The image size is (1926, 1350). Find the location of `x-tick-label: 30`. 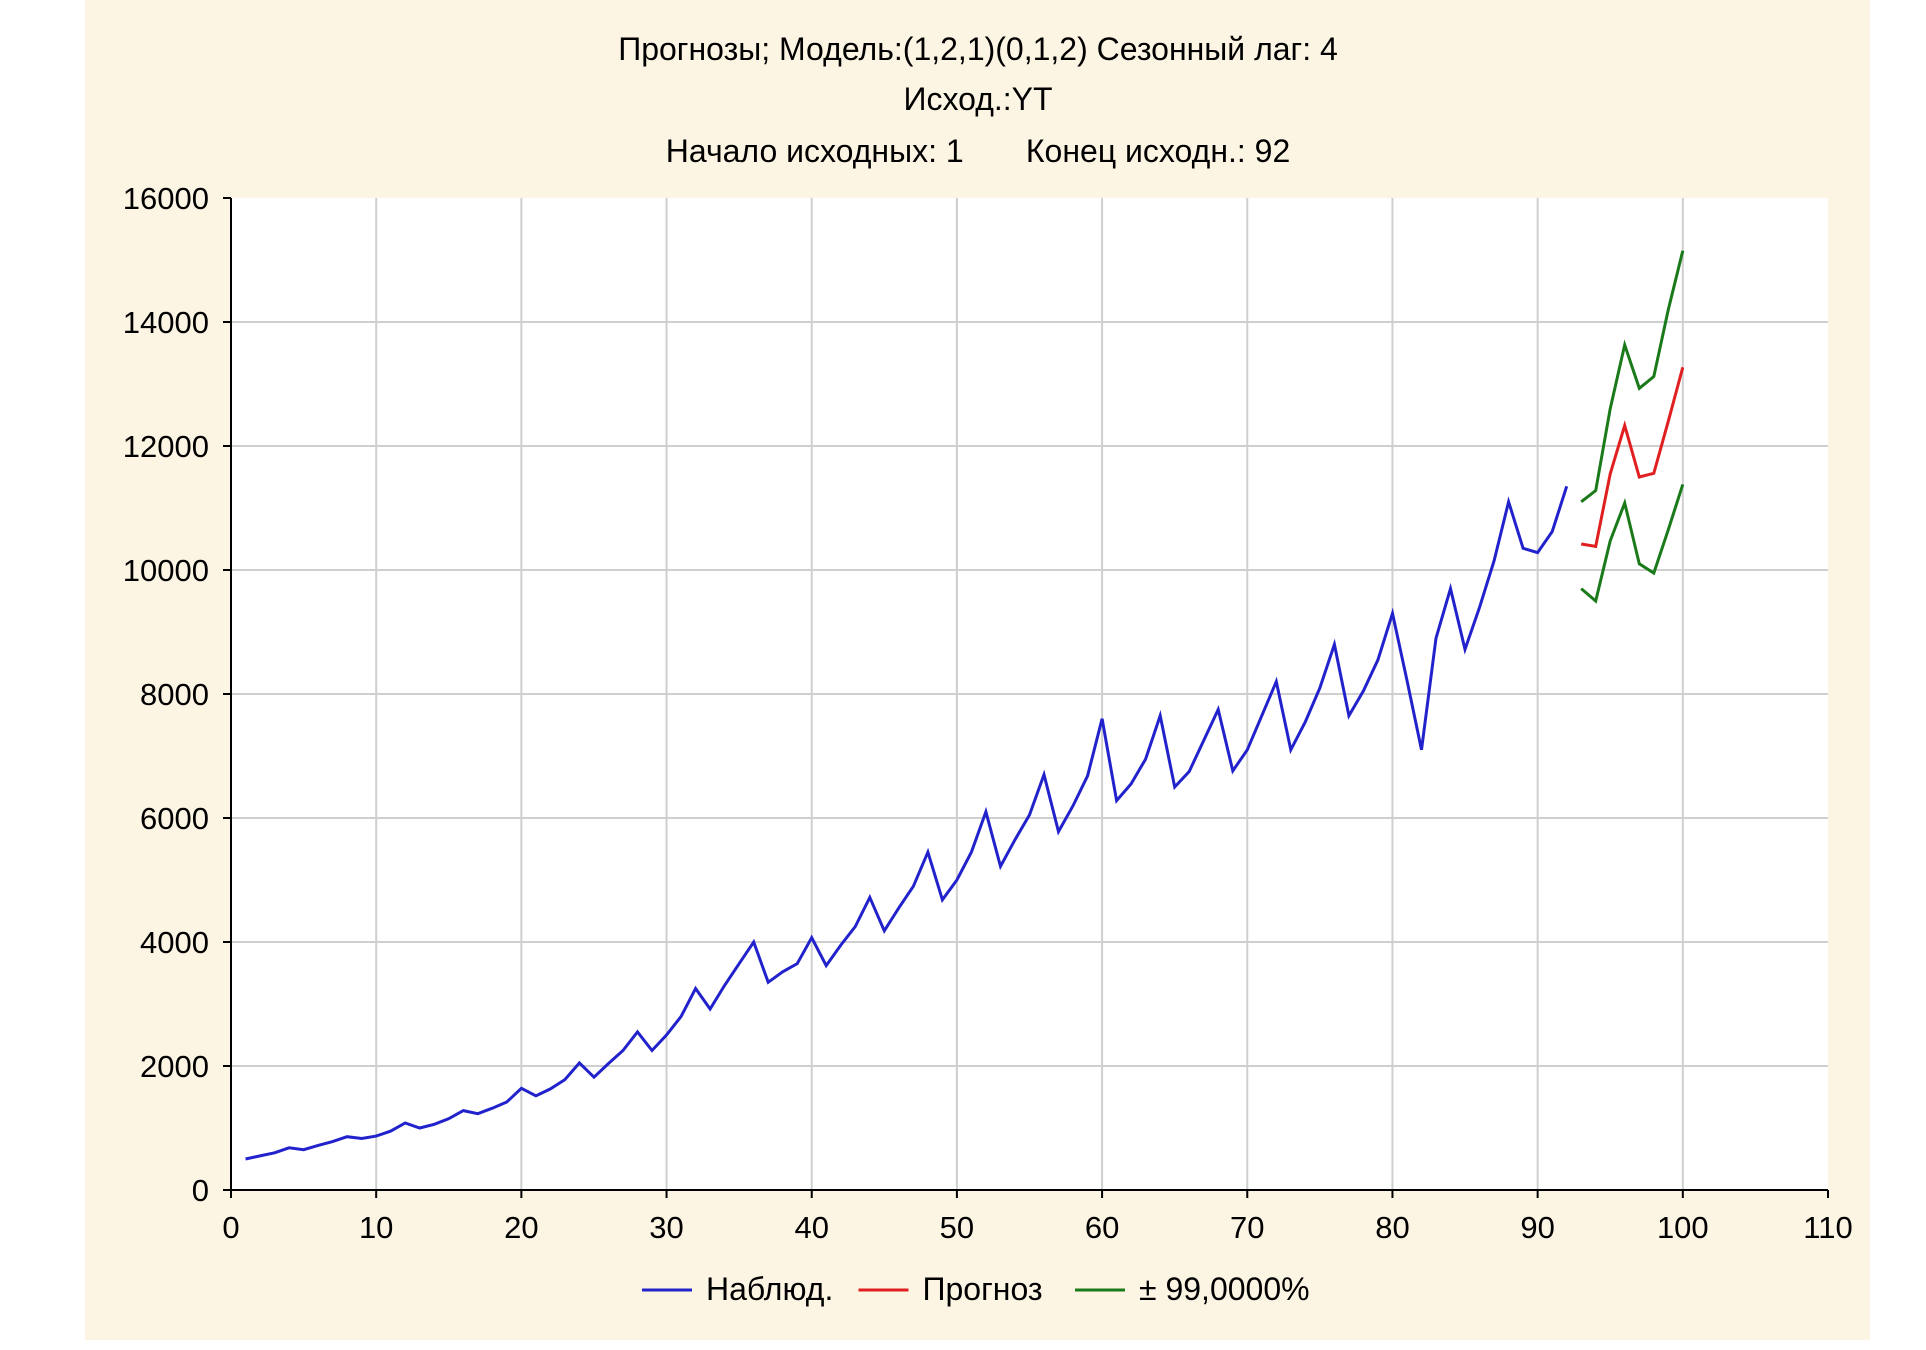

x-tick-label: 30 is located at coordinates (666, 1227).